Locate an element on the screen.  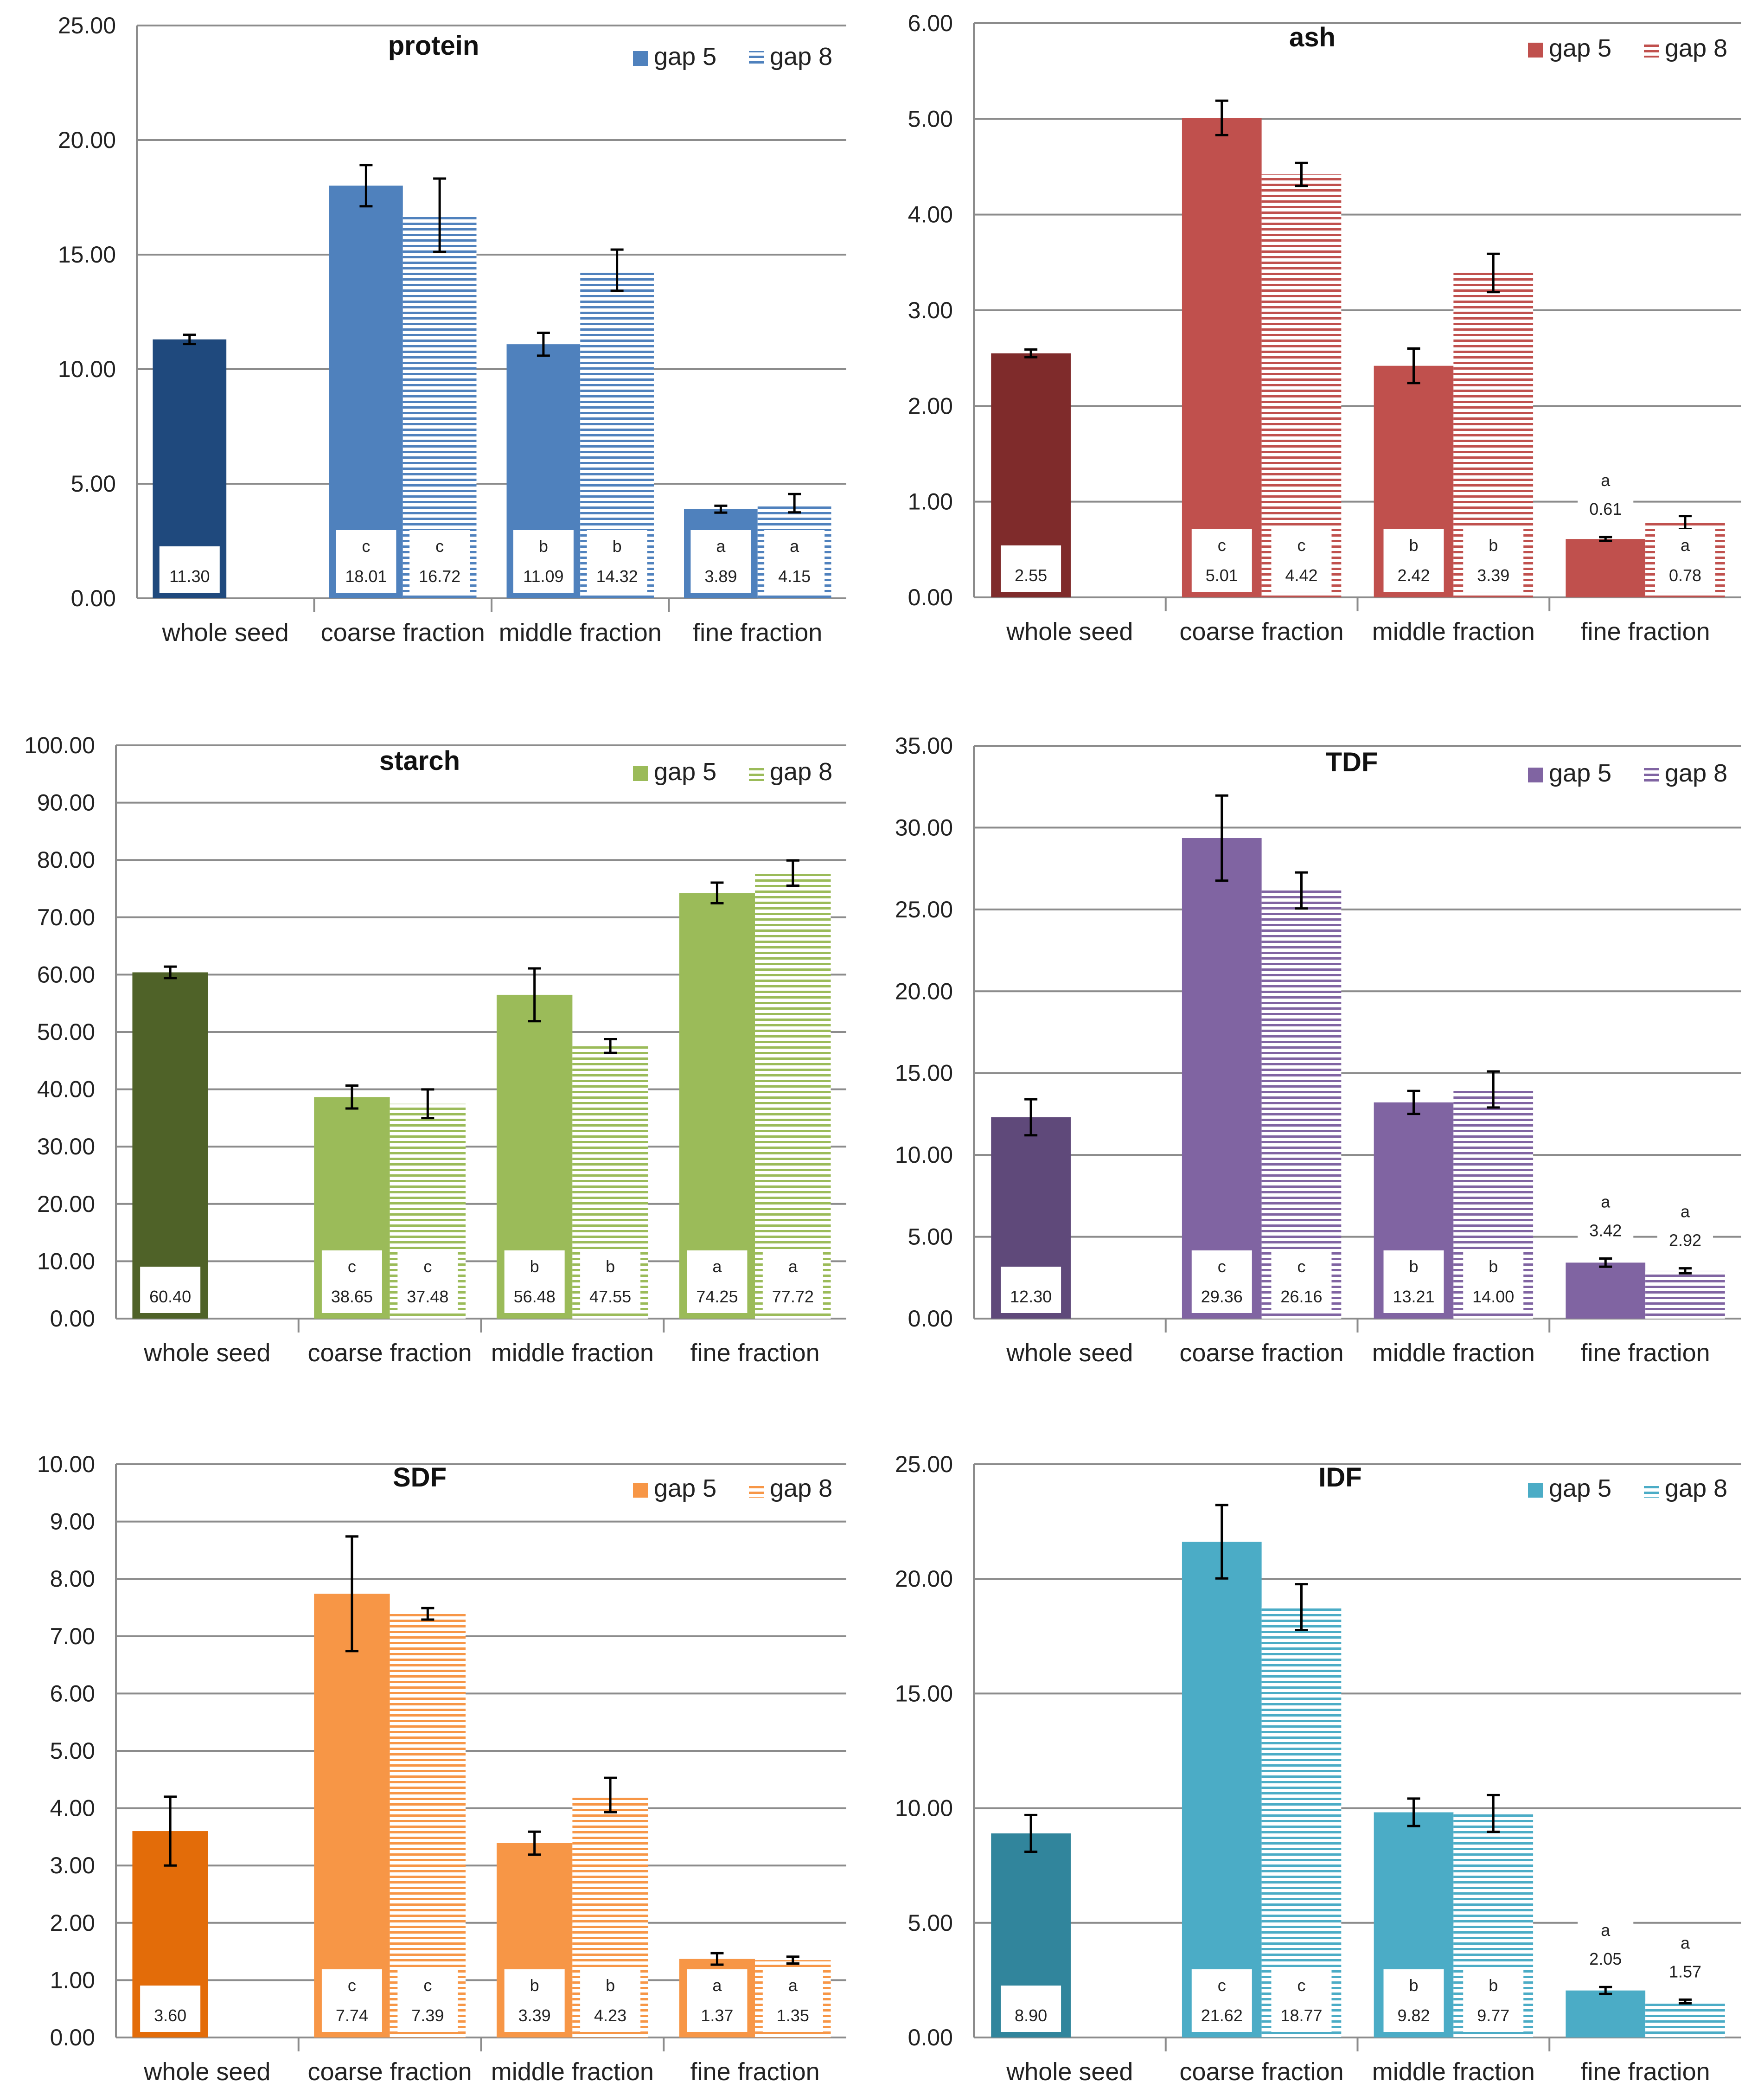
data-label: 14.32 is located at coordinates (617, 576).